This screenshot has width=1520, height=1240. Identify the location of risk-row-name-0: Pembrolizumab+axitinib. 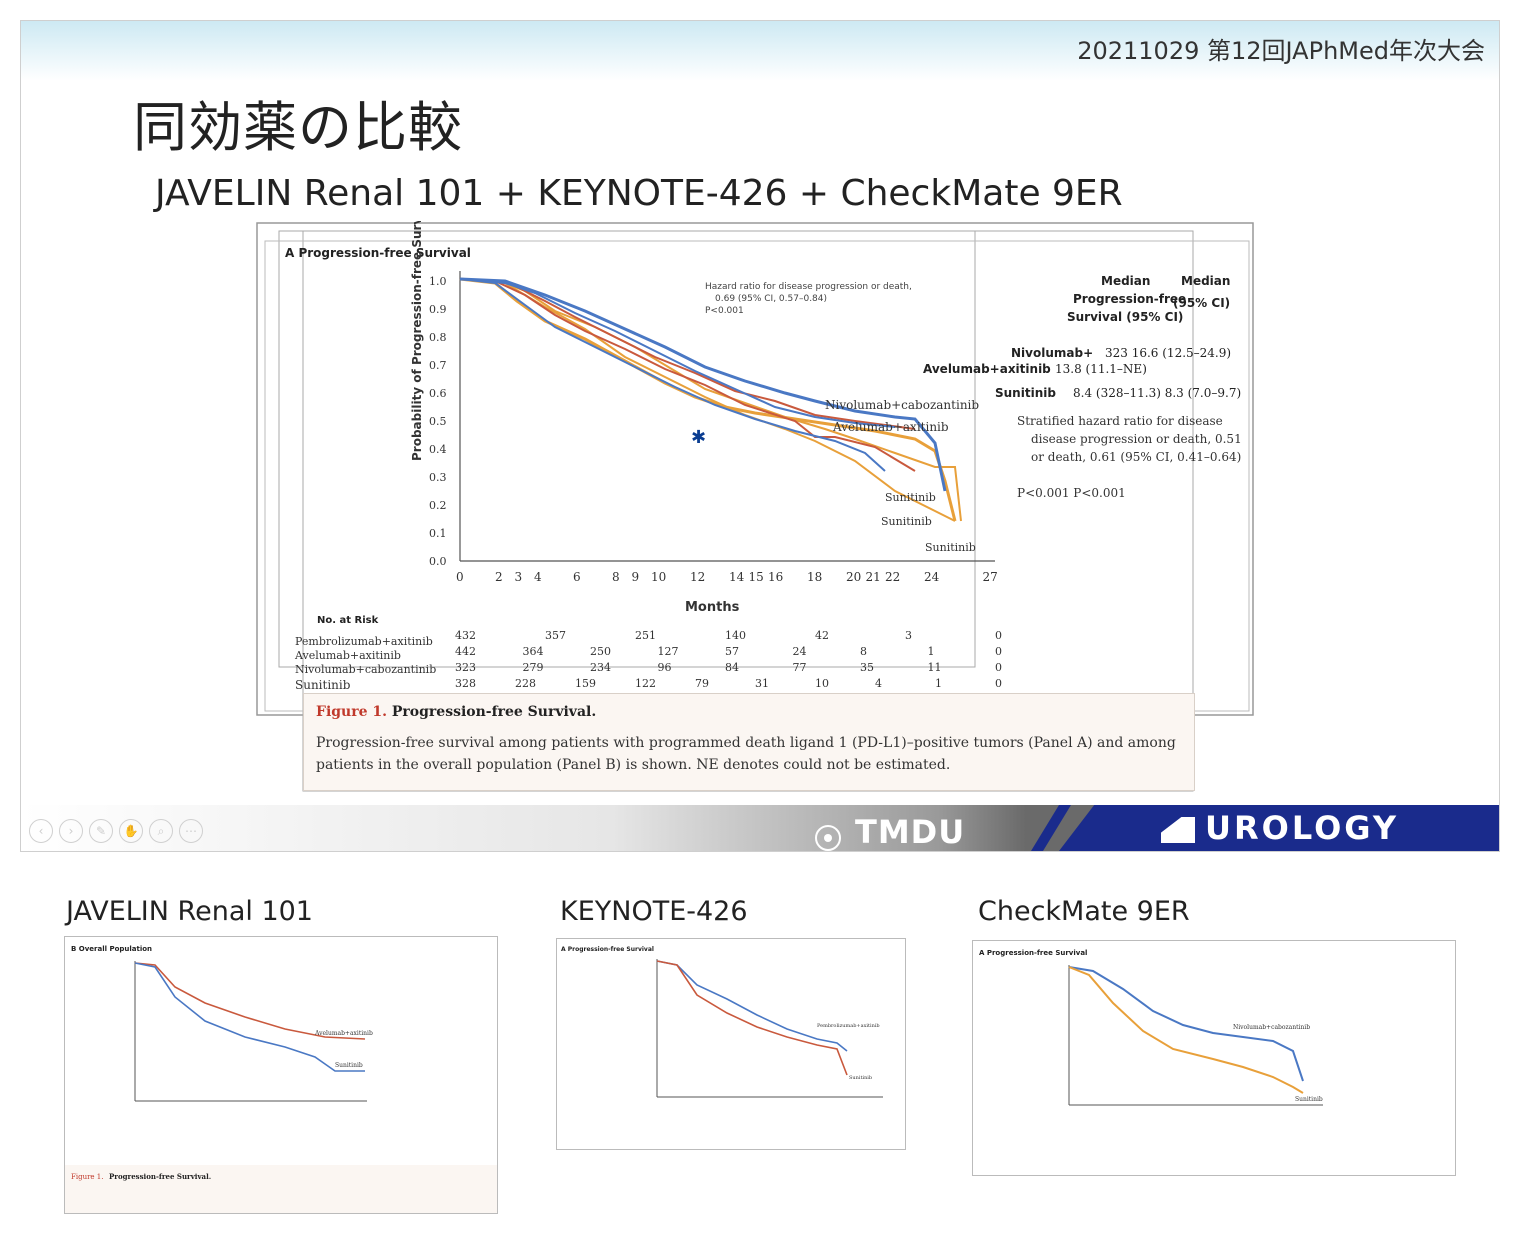
(364, 641).